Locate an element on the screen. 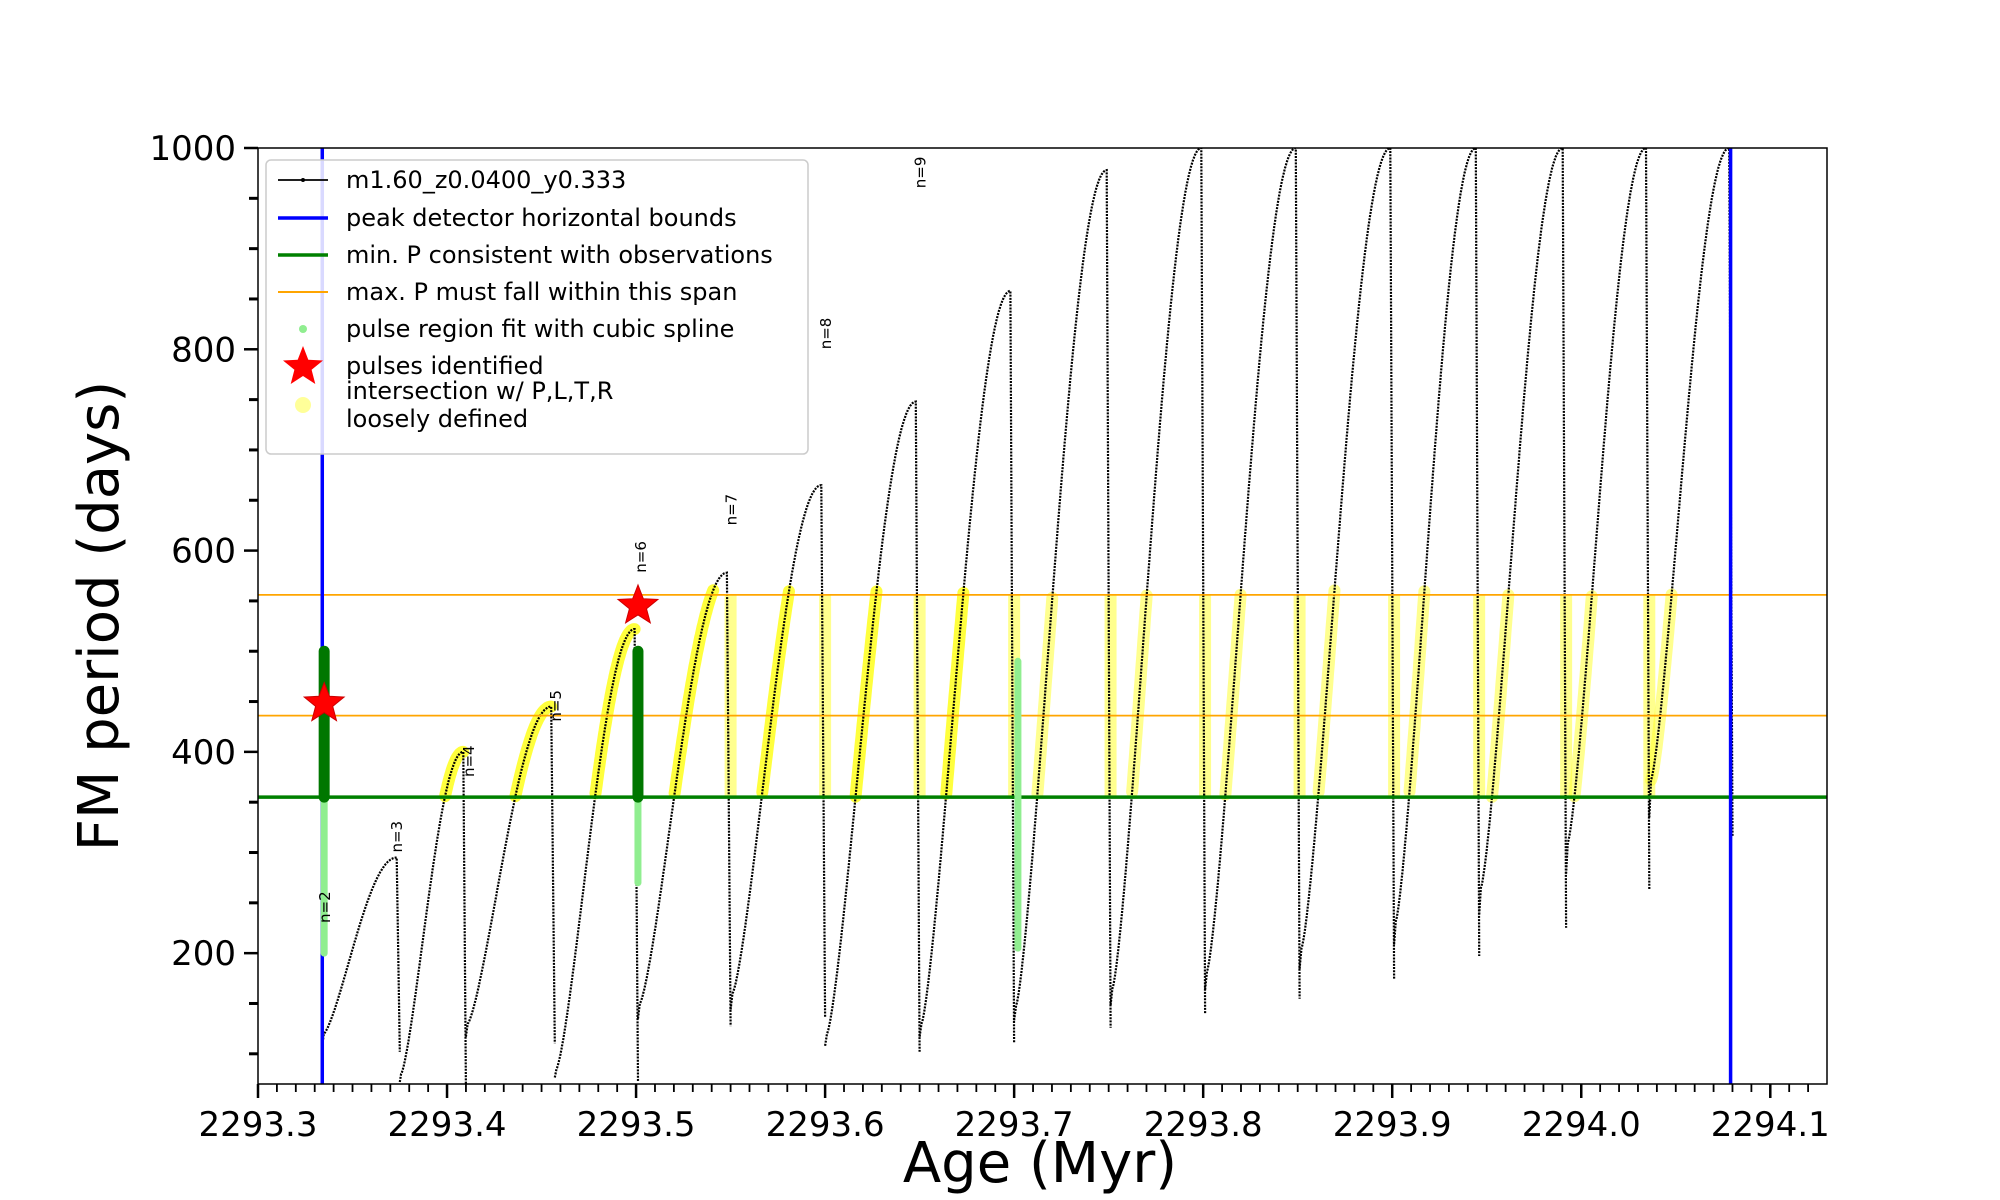 This screenshot has width=2000, height=1200. legend-label: peak detector horizontal bounds is located at coordinates (541, 218).